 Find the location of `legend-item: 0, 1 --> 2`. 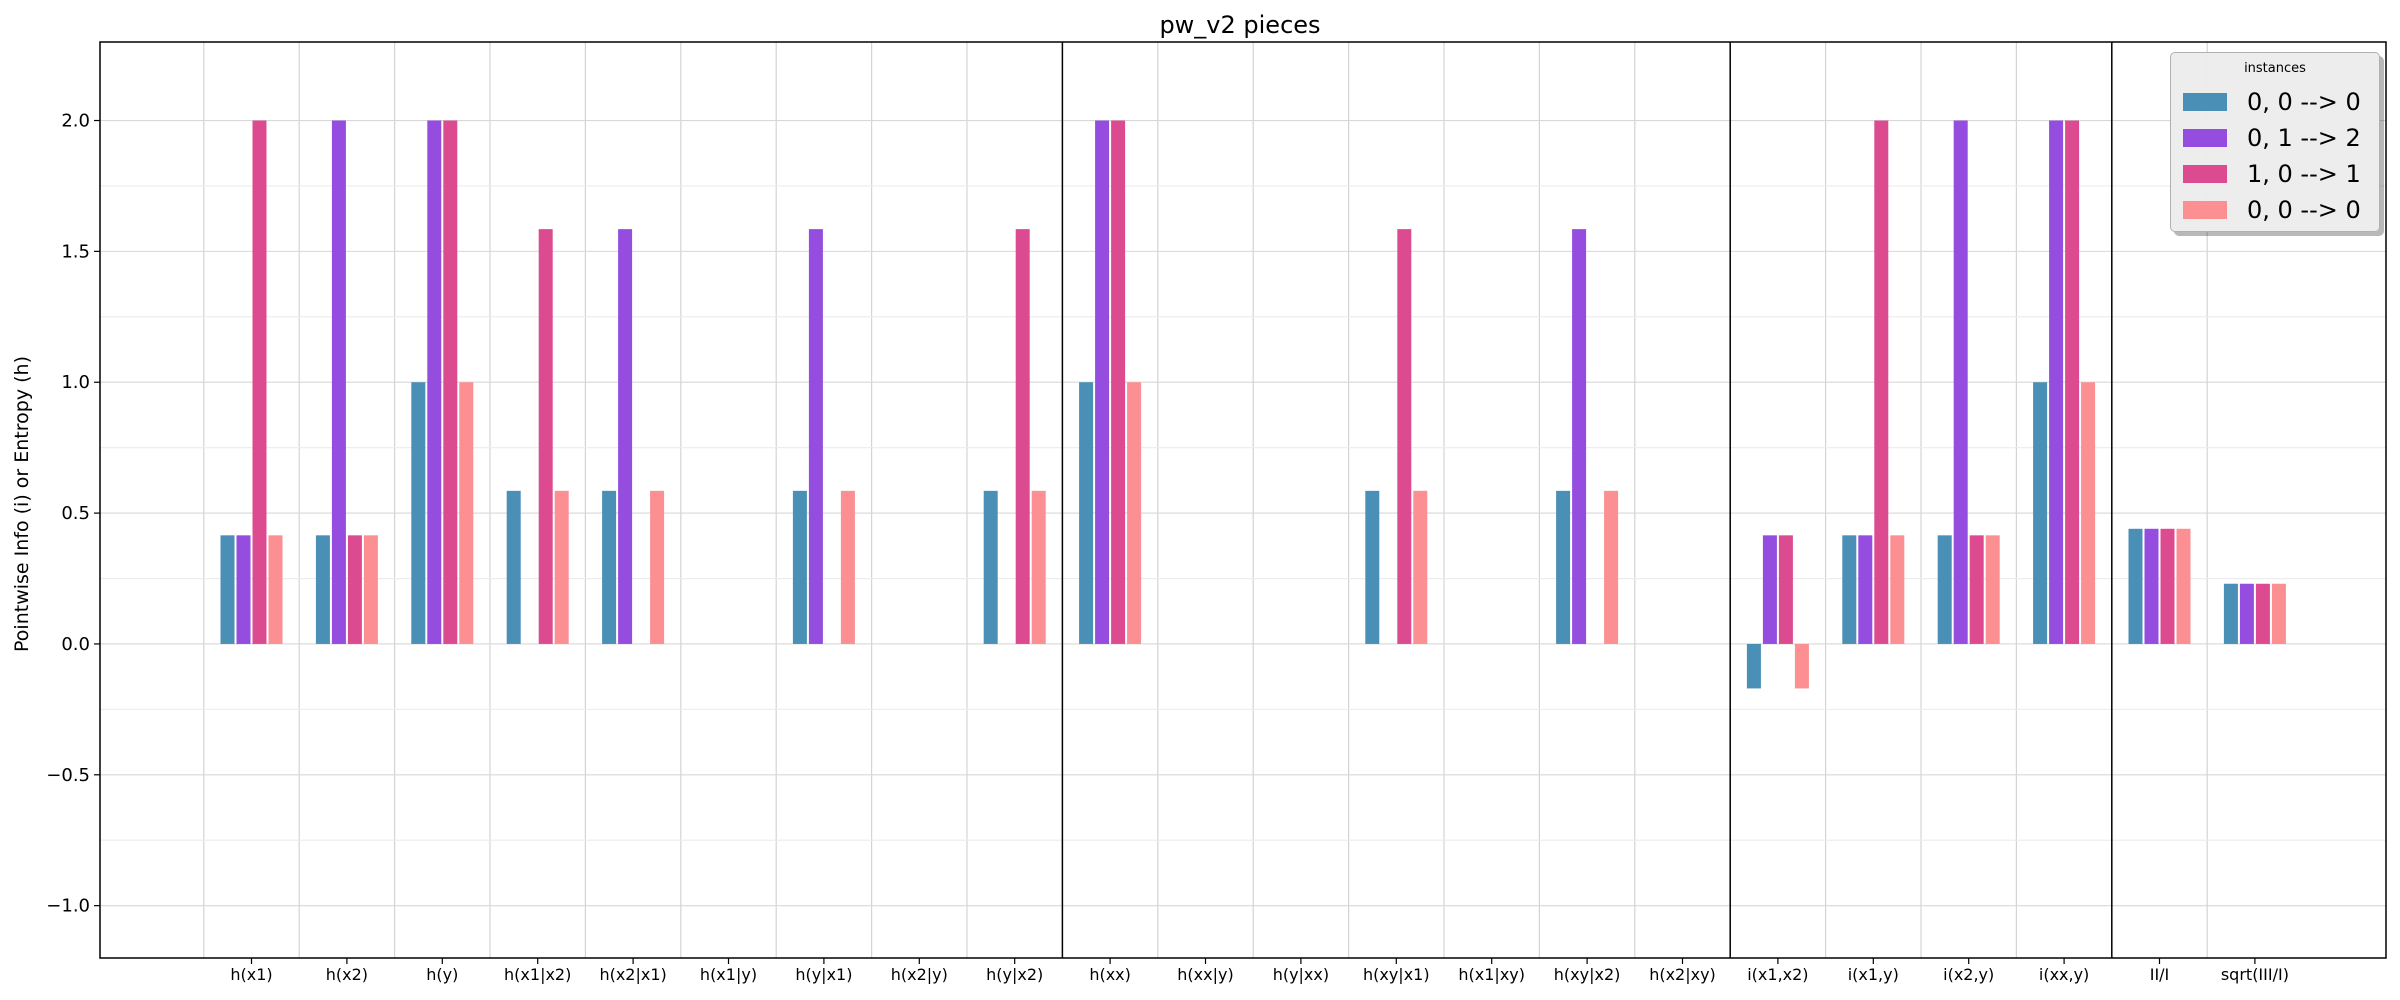

legend-item: 0, 1 --> 2 is located at coordinates (2272, 138).